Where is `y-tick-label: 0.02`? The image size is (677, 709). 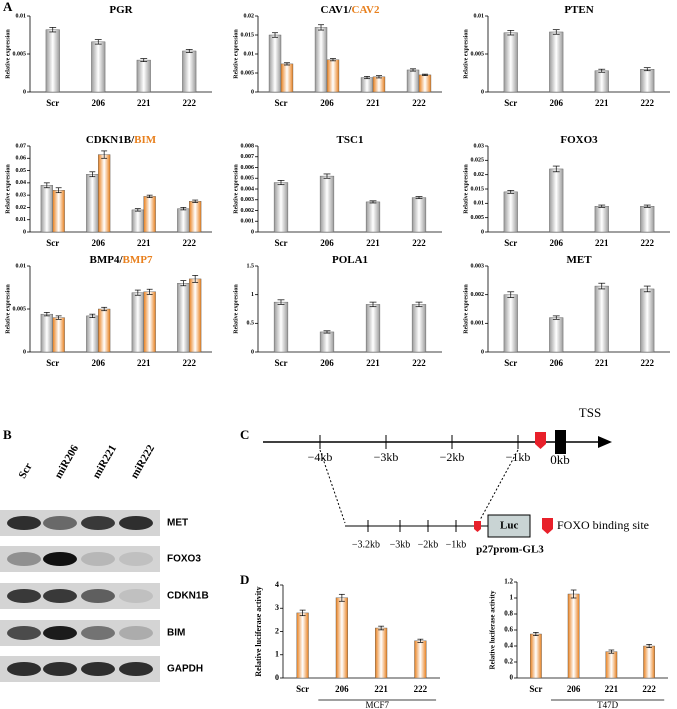
y-tick-label: 0.02 is located at coordinates (21, 208).